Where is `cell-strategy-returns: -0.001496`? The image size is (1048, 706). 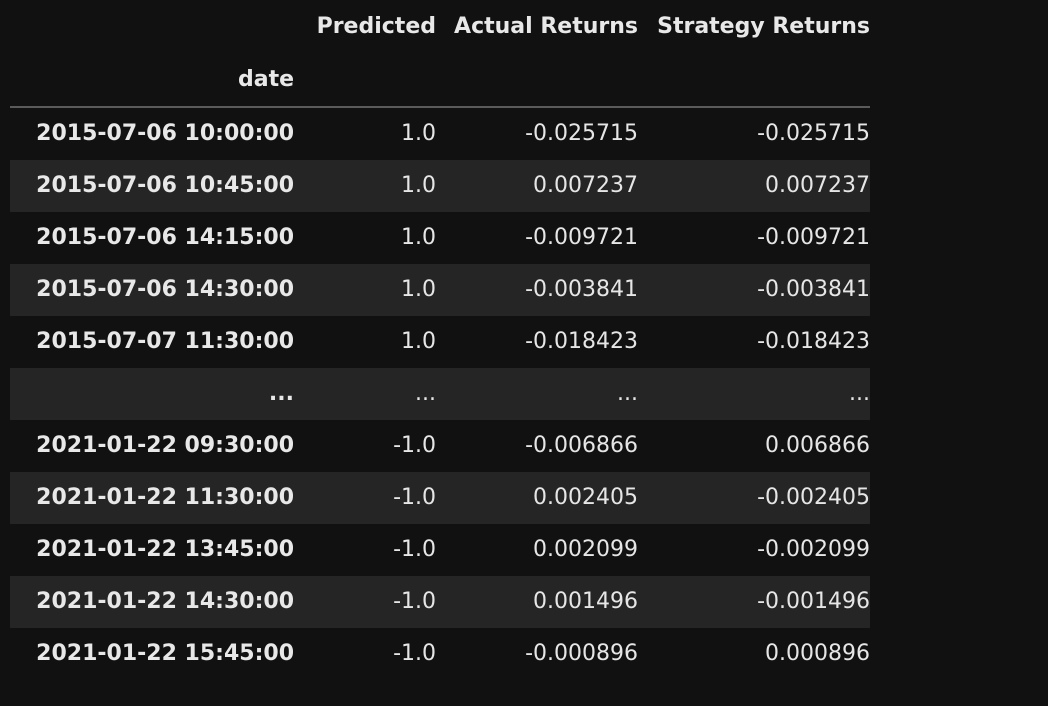
cell-strategy-returns: -0.001496 is located at coordinates (813, 601).